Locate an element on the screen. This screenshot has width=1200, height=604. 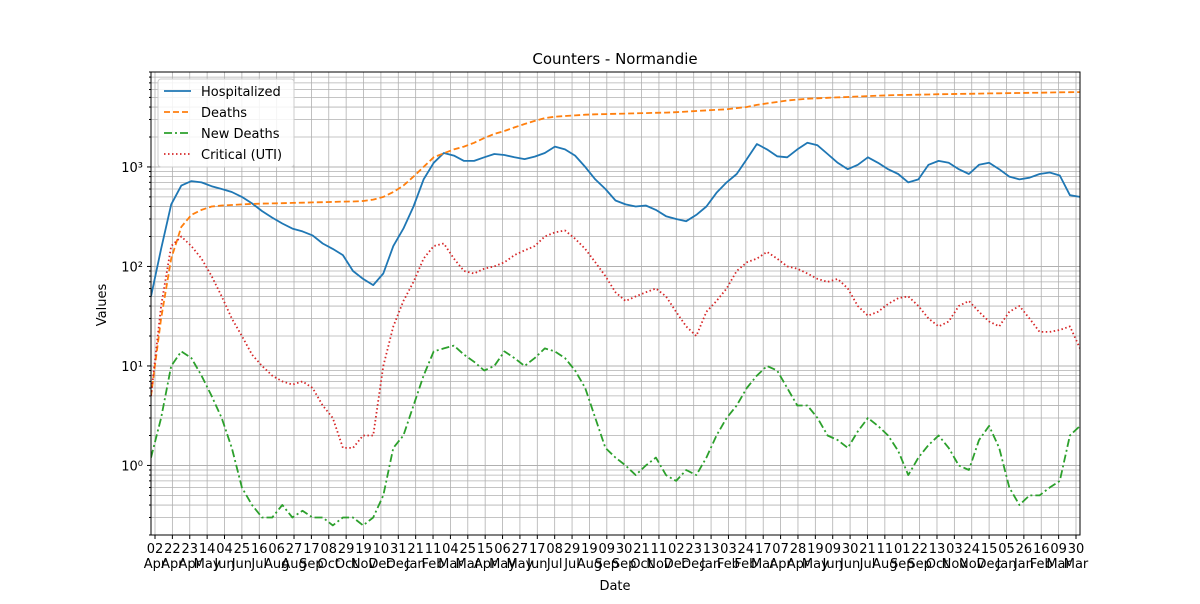
x-tick-label: 03 Feb is located at coordinates (728, 557).